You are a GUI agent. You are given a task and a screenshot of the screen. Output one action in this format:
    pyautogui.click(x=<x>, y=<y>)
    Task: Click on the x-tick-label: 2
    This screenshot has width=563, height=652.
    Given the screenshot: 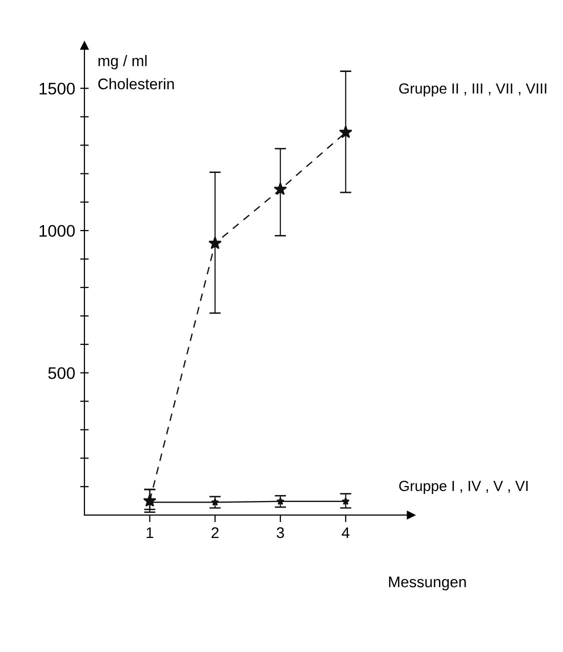 What is the action you would take?
    pyautogui.click(x=215, y=532)
    